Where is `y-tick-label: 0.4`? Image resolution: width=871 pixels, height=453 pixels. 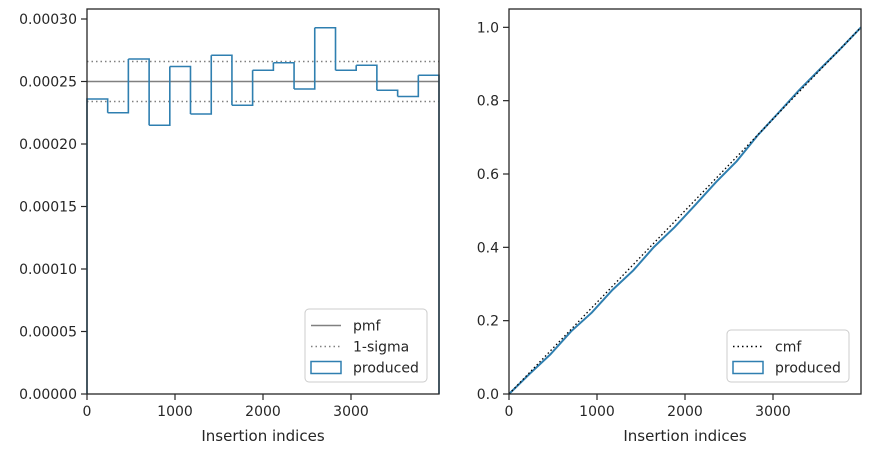 y-tick-label: 0.4 is located at coordinates (488, 248).